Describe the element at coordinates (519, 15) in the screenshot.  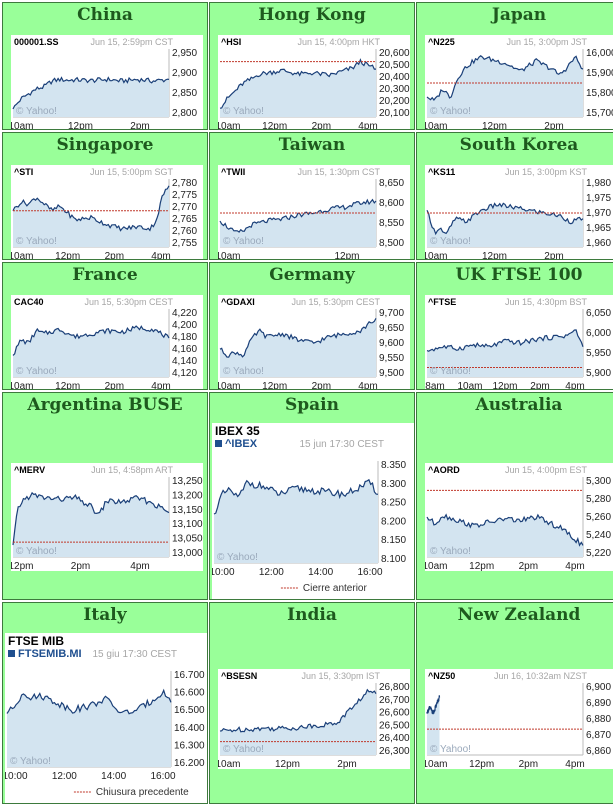
I see `market-title: Japan` at that location.